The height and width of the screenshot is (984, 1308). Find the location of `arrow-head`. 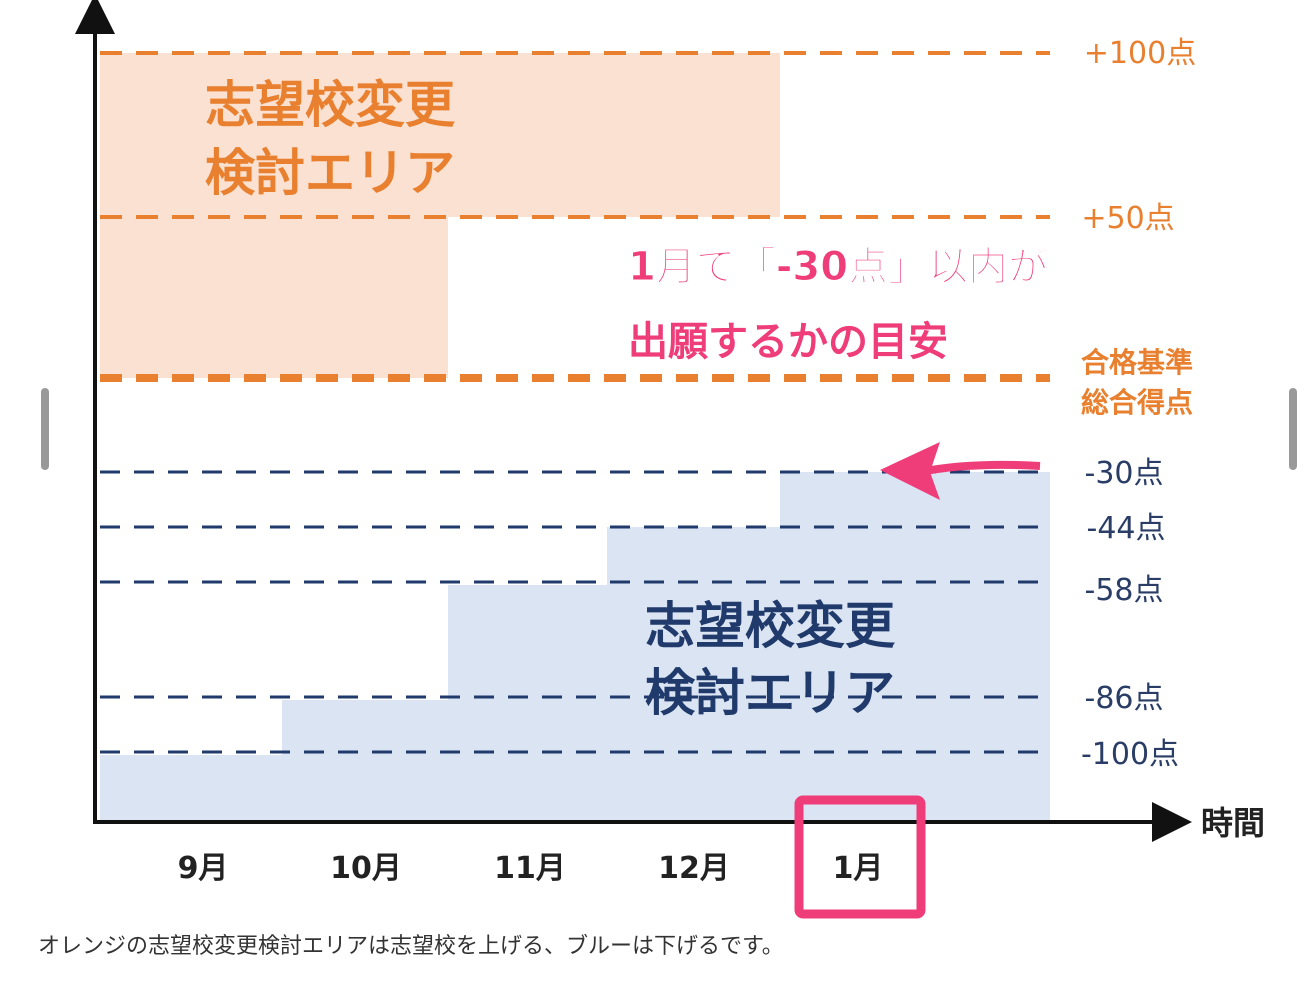

arrow-head is located at coordinates (910, 471).